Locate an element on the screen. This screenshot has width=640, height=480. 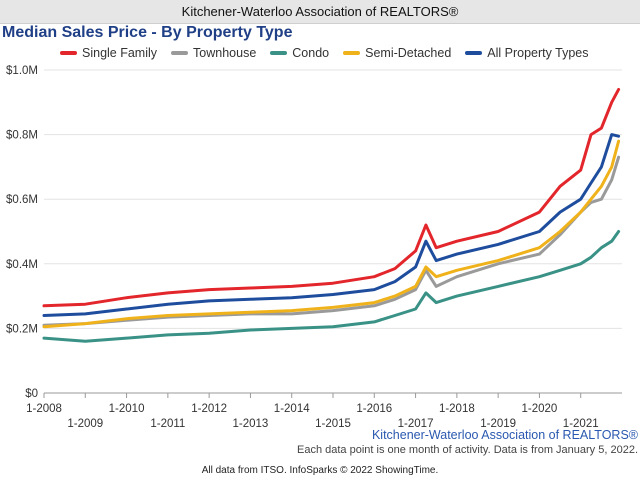
x-tick-label: 1-2015 is located at coordinates (333, 424).